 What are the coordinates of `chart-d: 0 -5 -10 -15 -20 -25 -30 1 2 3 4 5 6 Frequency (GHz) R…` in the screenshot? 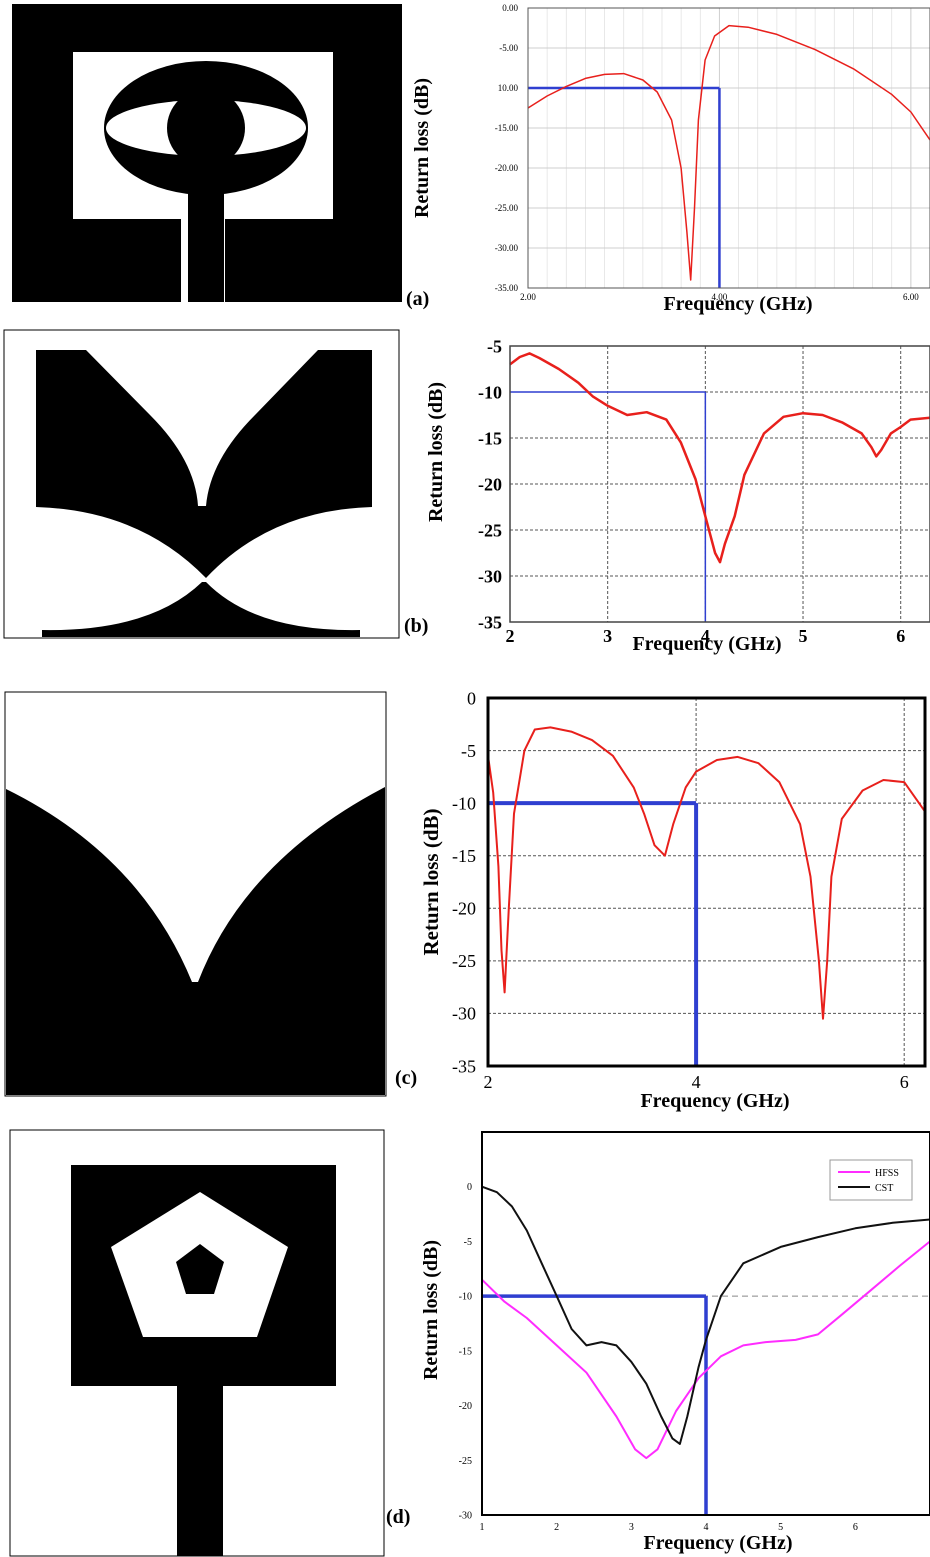 It's located at (675, 1342).